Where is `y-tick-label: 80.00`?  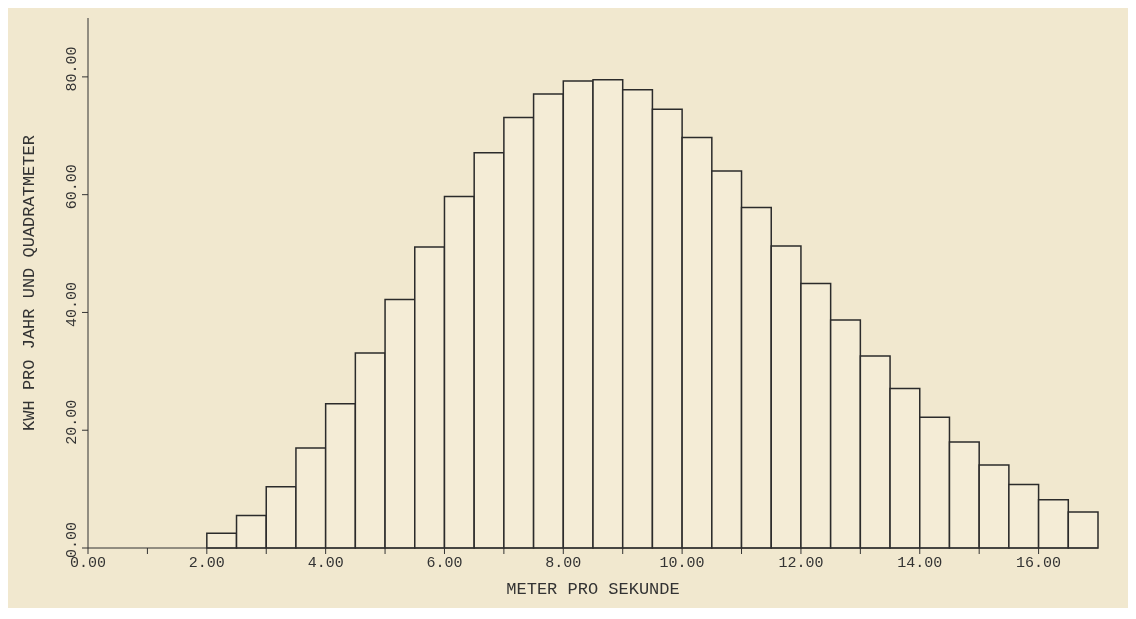
y-tick-label: 80.00 is located at coordinates (72, 69).